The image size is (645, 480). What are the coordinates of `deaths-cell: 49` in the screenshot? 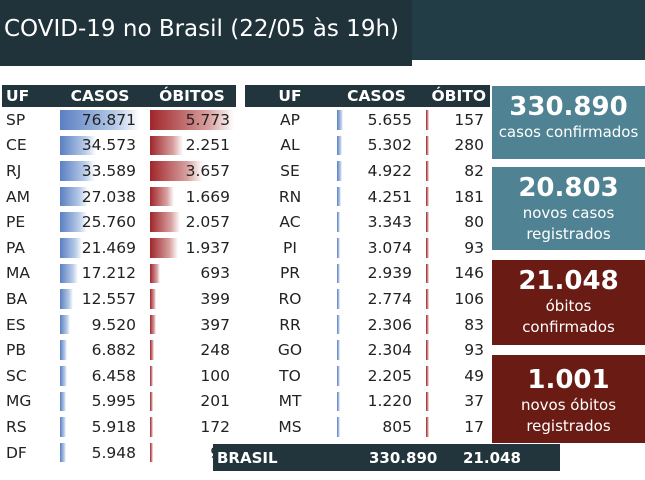 It's located at (457, 376).